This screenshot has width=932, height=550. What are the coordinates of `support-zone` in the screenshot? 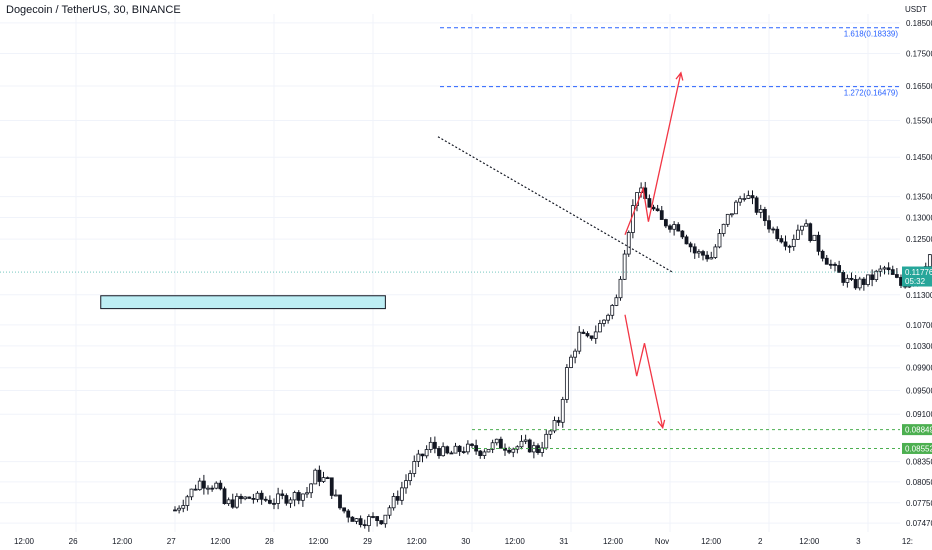 It's located at (243, 302).